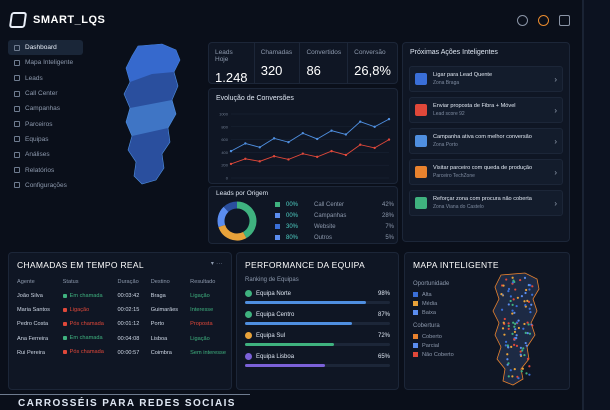  What do you see at coordinates (317, 339) in the screenshot?
I see `team-rank-row: Equipa Sul 72%` at bounding box center [317, 339].